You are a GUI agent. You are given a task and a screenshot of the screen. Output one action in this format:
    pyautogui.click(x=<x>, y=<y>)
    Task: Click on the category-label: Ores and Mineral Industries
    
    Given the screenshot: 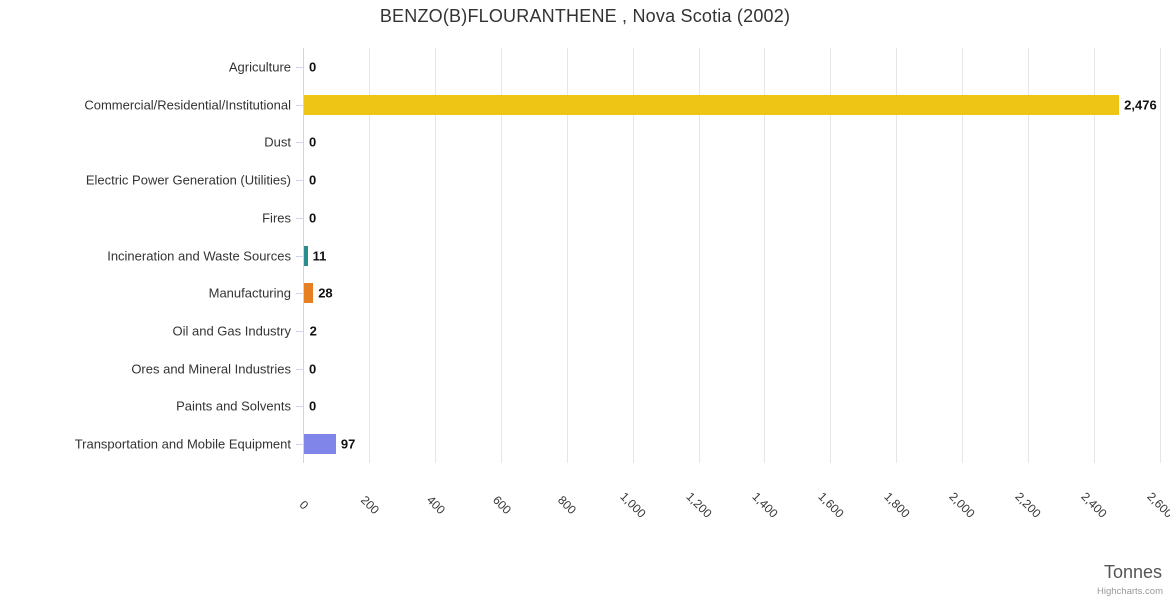 What is the action you would take?
    pyautogui.click(x=211, y=369)
    